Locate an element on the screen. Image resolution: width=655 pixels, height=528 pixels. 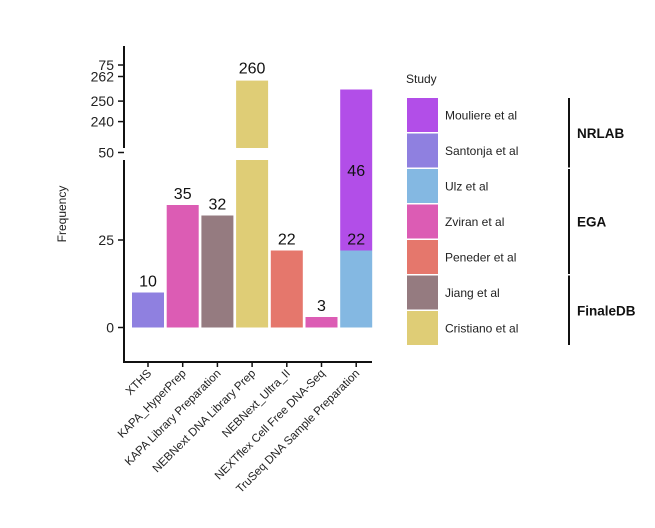
x-tick-label: XTHS is located at coordinates (139, 382).